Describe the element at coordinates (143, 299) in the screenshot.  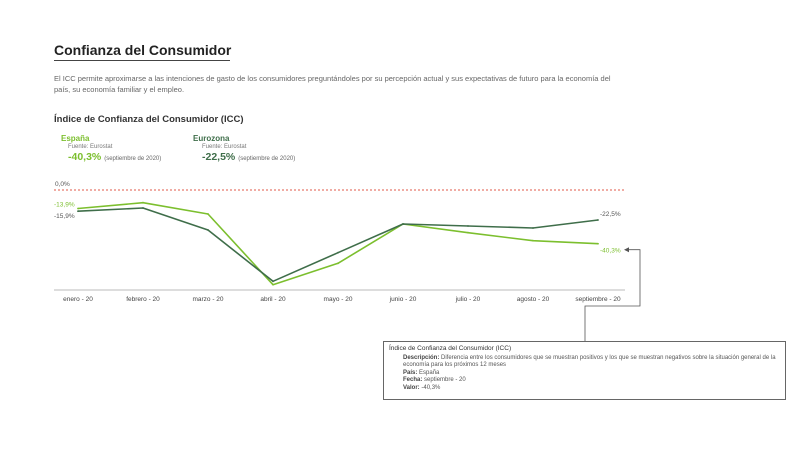
I see `x-tick-label: febrero - 20` at that location.